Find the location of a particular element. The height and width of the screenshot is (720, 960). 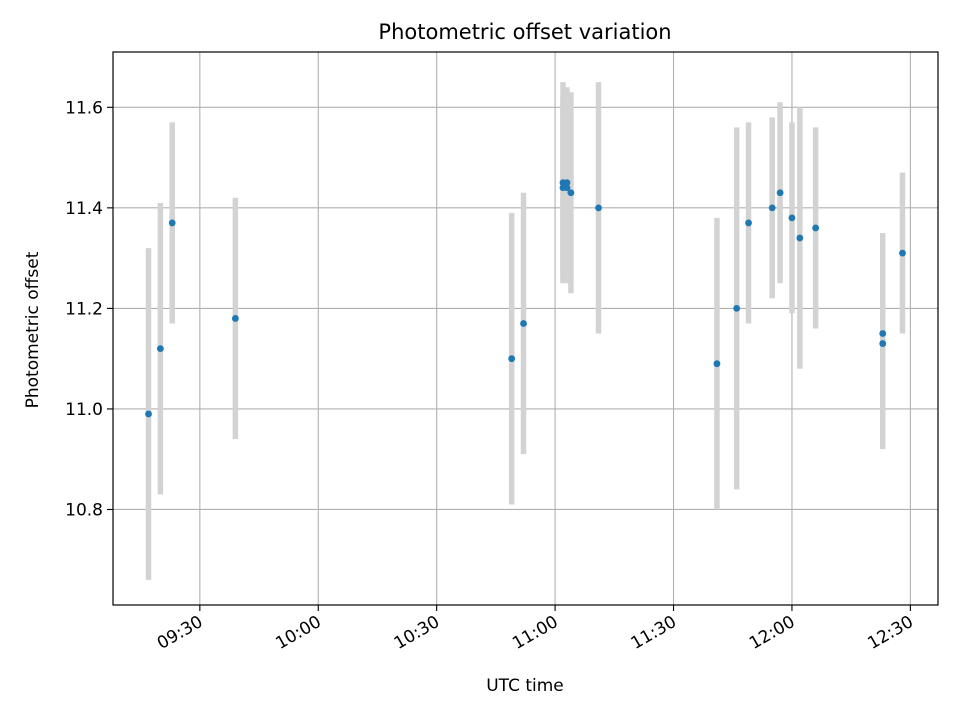

y-tick-label: 11.4 is located at coordinates (84, 209).